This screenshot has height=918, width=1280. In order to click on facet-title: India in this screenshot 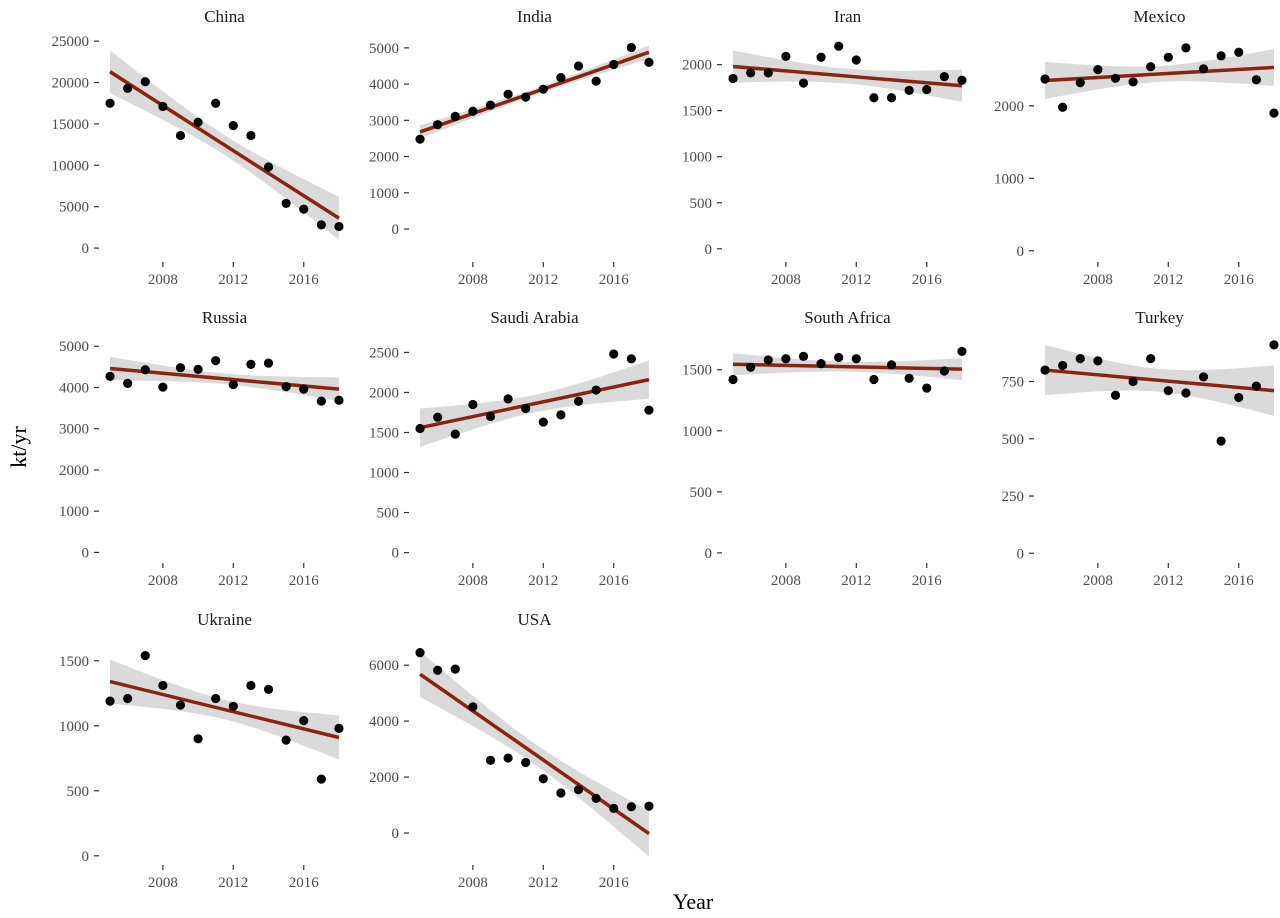, I will do `click(534, 16)`.